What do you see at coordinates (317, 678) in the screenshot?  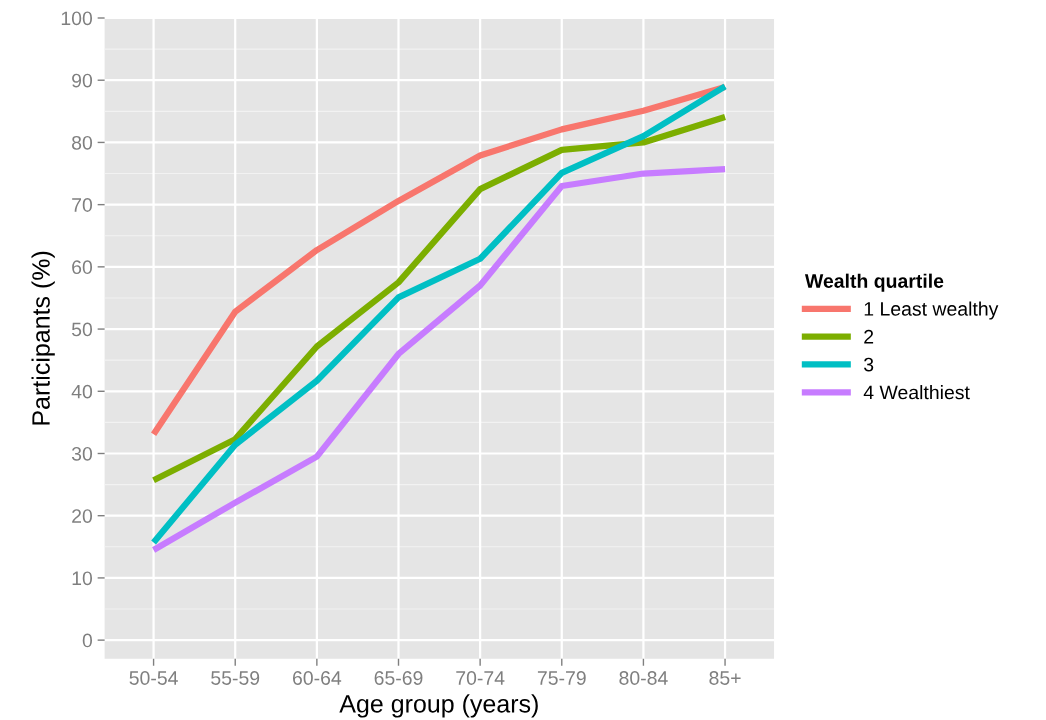 I see `x-tick-label: 60-64` at bounding box center [317, 678].